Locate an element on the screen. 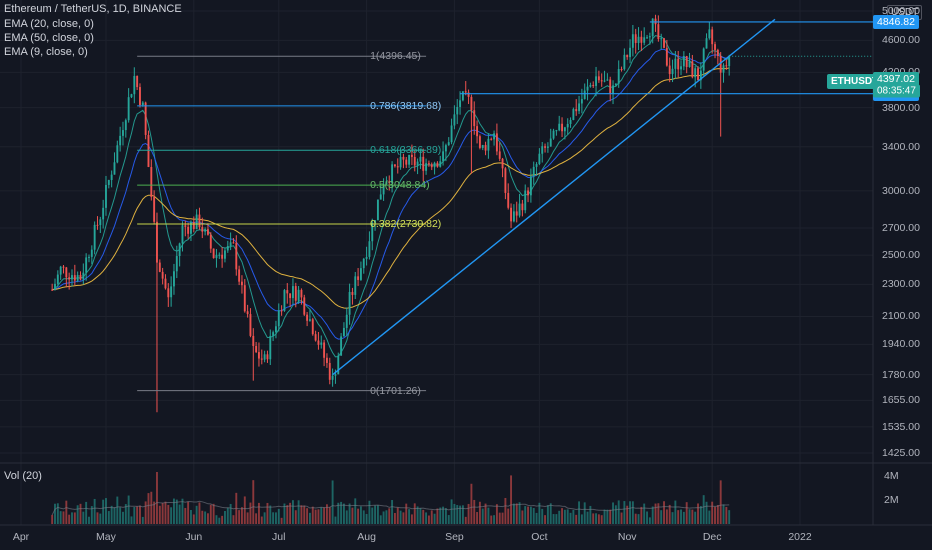  volume-ma-line is located at coordinates (390, 508).